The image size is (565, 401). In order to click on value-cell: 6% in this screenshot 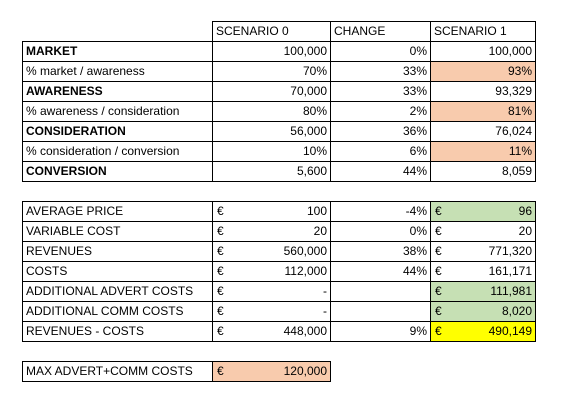, I will do `click(380, 151)`.